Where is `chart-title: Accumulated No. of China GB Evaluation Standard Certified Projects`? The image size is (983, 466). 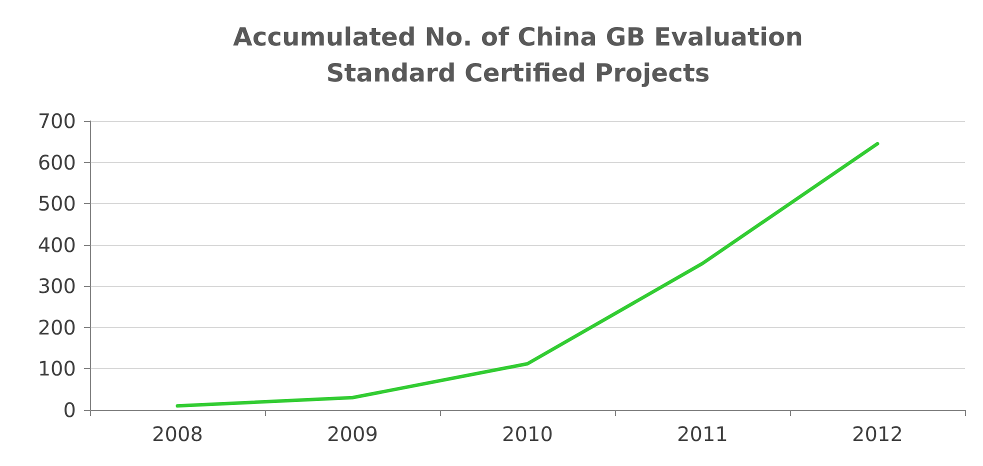 chart-title: Accumulated No. of China GB Evaluation Standard Certified Projects is located at coordinates (518, 55).